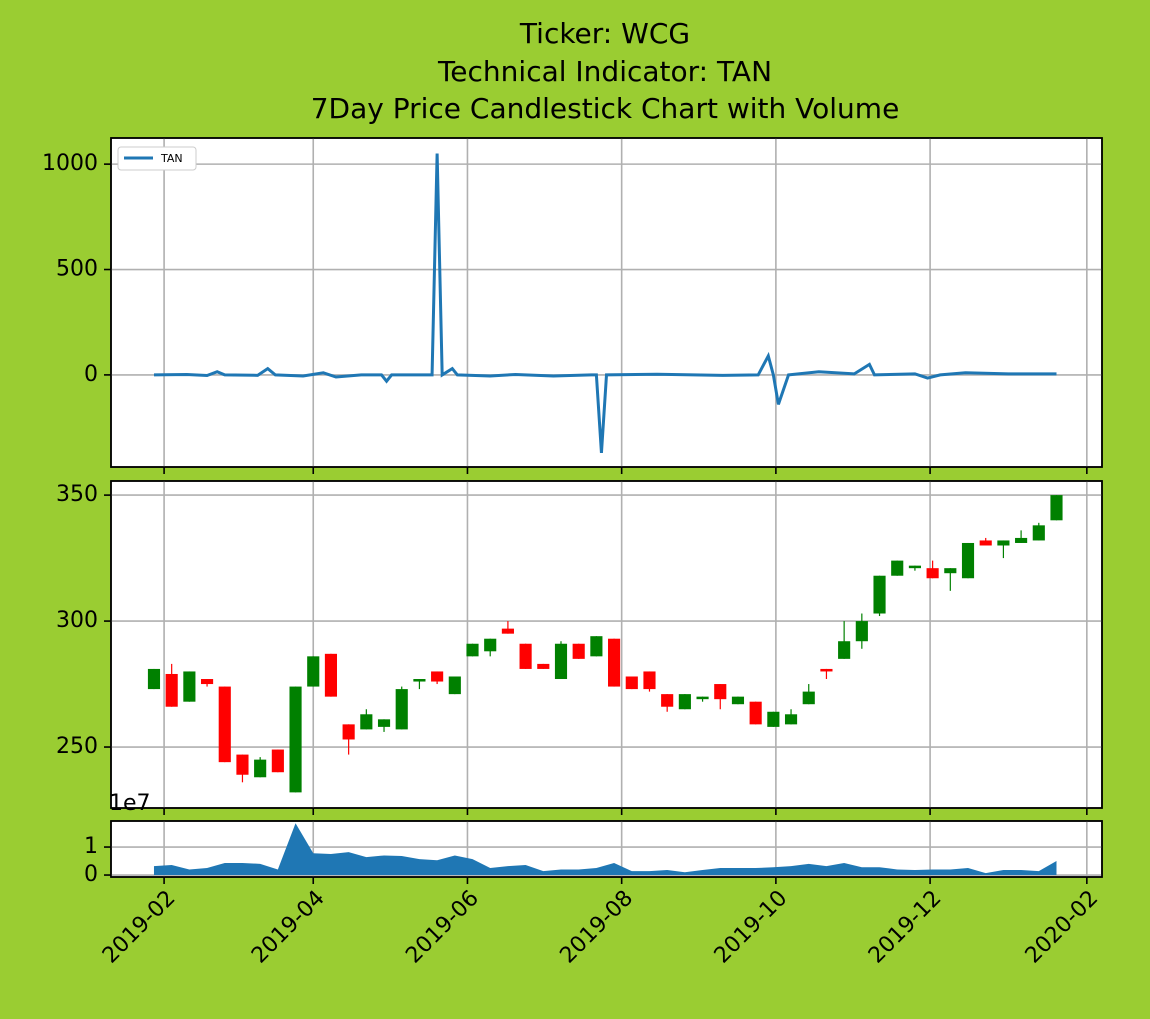  I want to click on plot-border, so click(606, 849).